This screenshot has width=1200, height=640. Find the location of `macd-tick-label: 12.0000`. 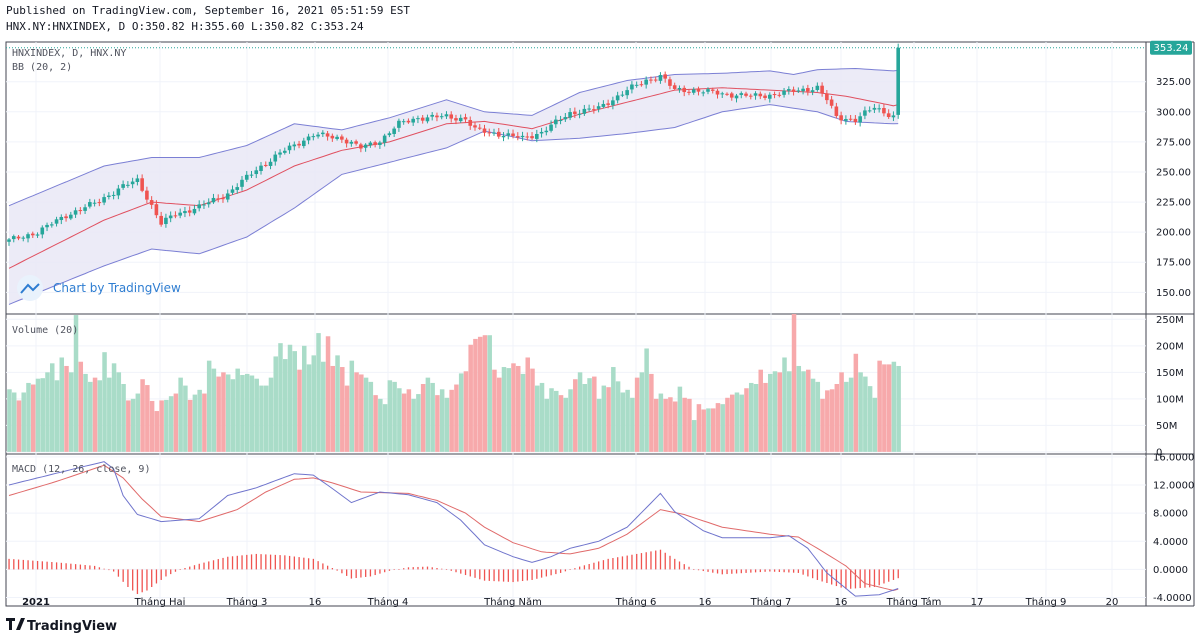

macd-tick-label: 12.0000 is located at coordinates (1173, 485).